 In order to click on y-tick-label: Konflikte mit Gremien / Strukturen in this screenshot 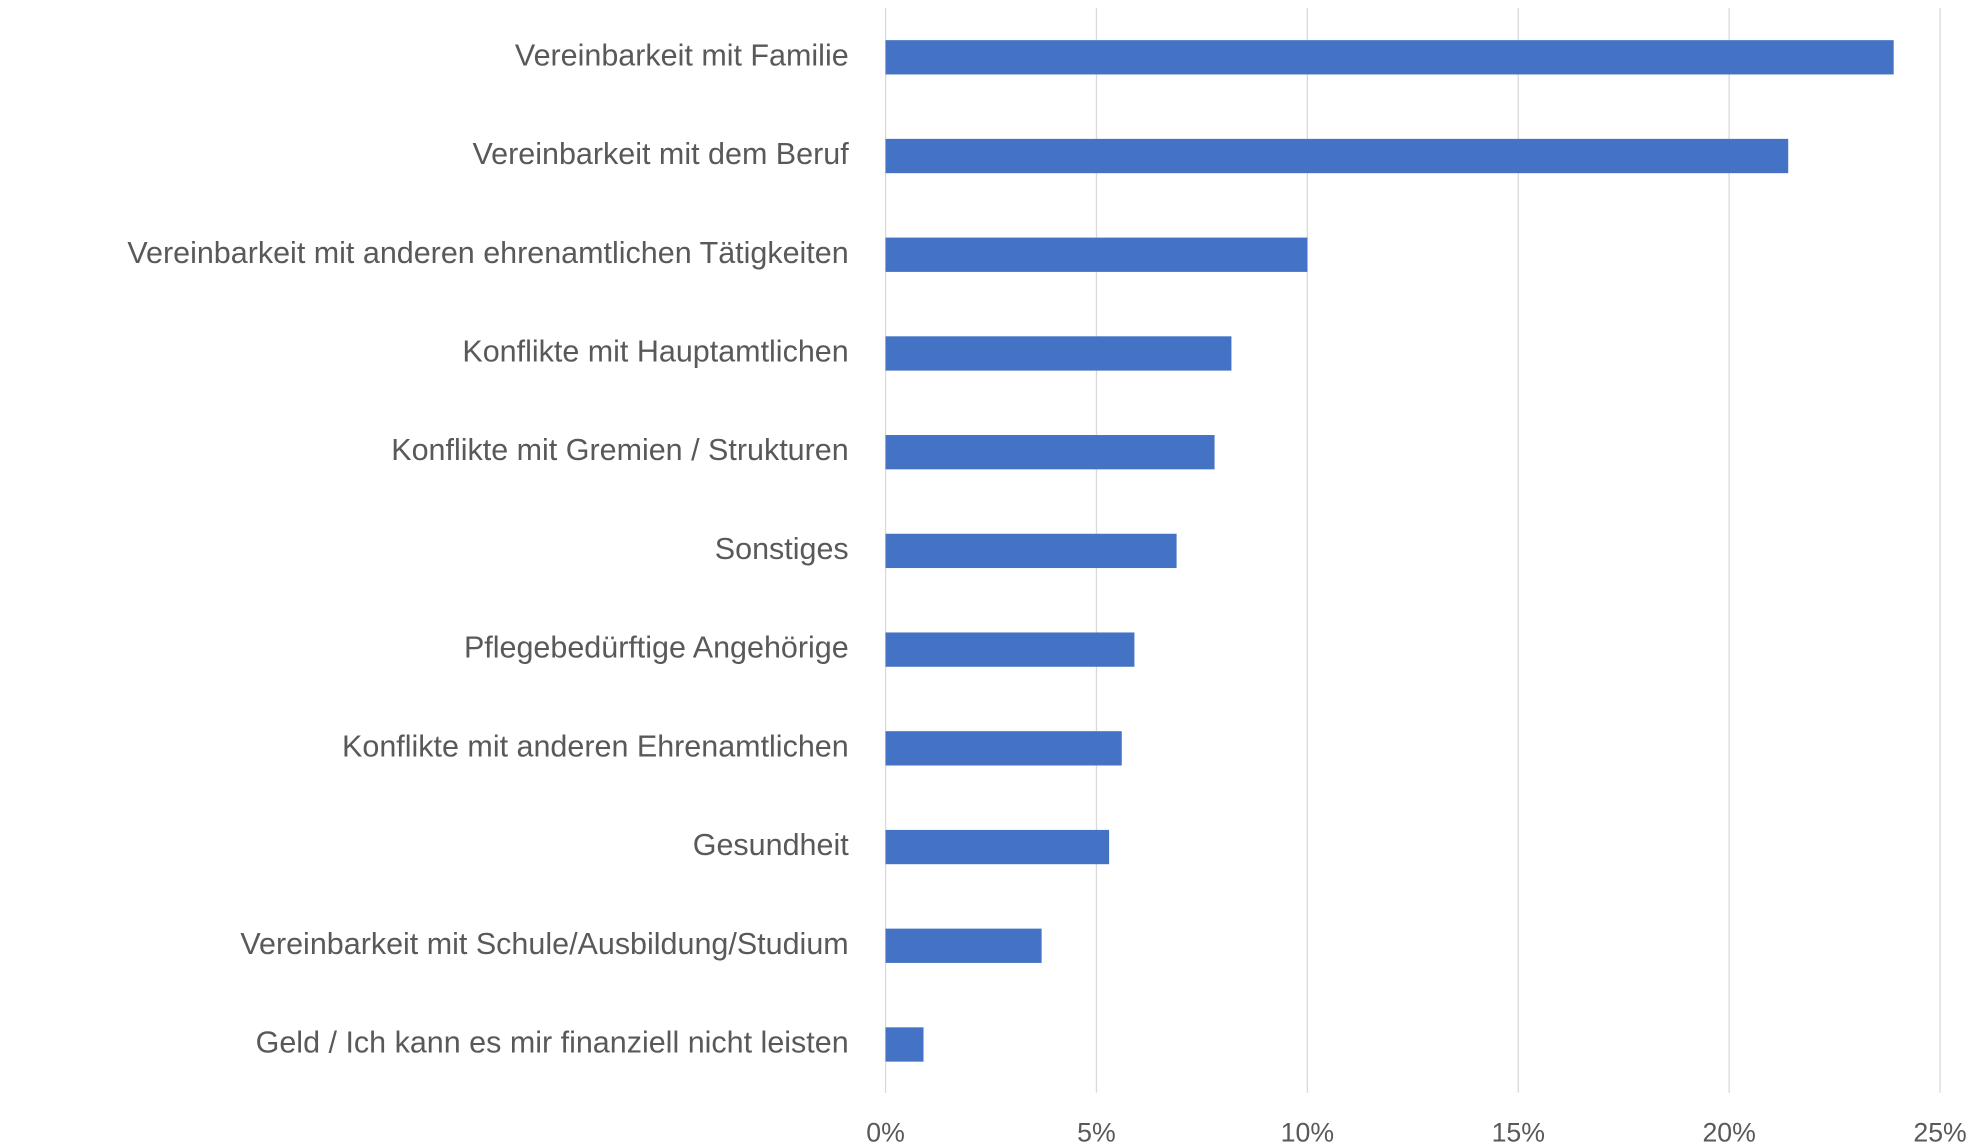, I will do `click(619, 450)`.